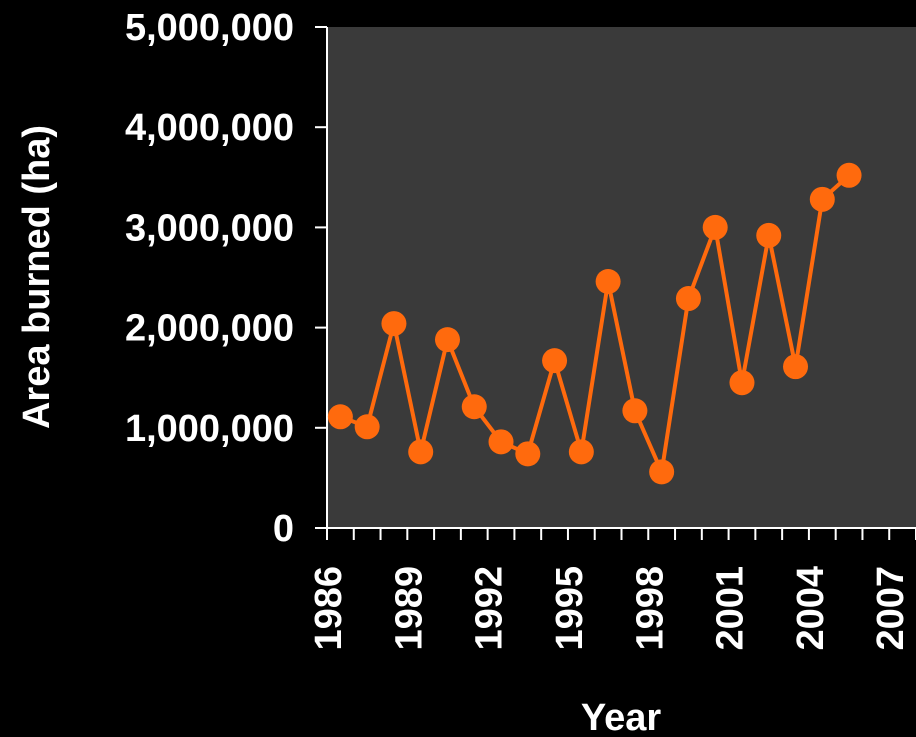 The image size is (916, 737). Describe the element at coordinates (209, 329) in the screenshot. I see `y-tick-label: 2,000,000` at that location.